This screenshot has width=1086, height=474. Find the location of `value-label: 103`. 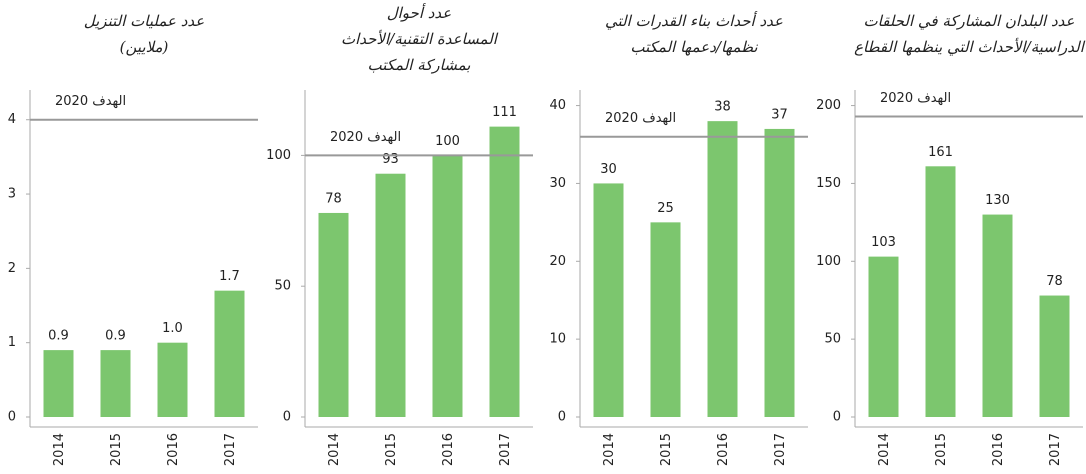

value-label: 103 is located at coordinates (883, 242).